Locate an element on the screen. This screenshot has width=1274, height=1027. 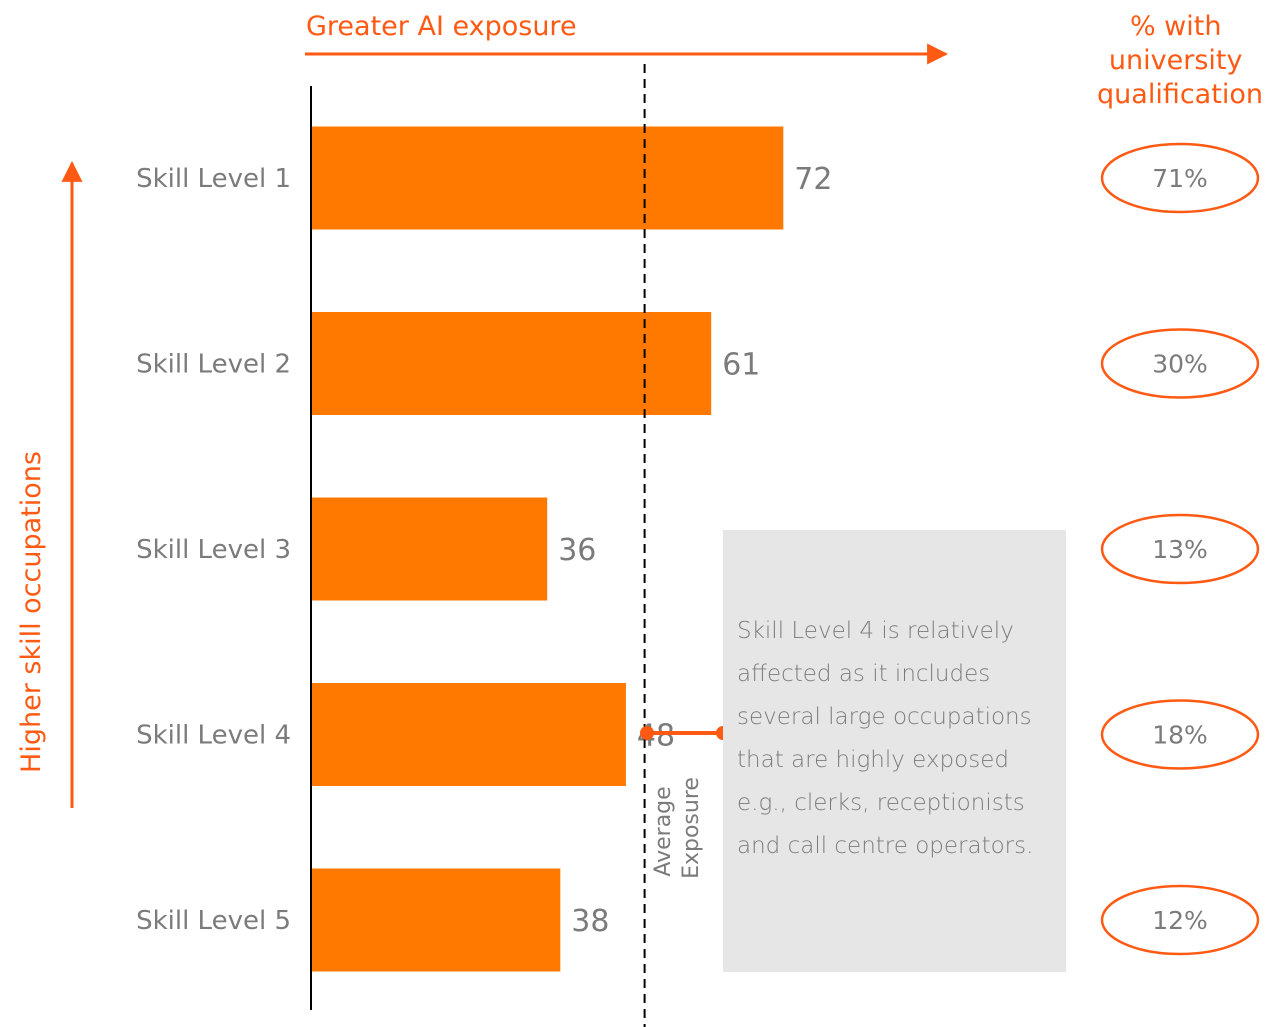
average-exposure-label: Average Exposure is located at coordinates (677, 828).